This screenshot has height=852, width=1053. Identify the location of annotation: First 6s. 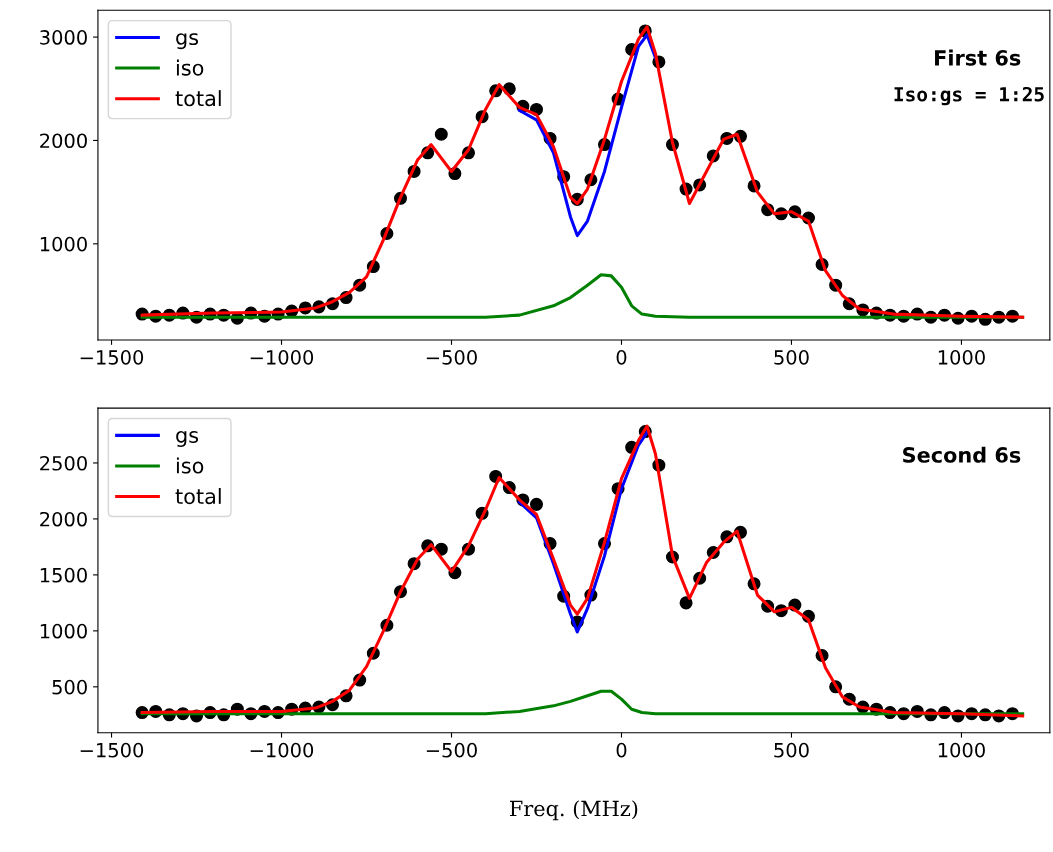
(978, 57).